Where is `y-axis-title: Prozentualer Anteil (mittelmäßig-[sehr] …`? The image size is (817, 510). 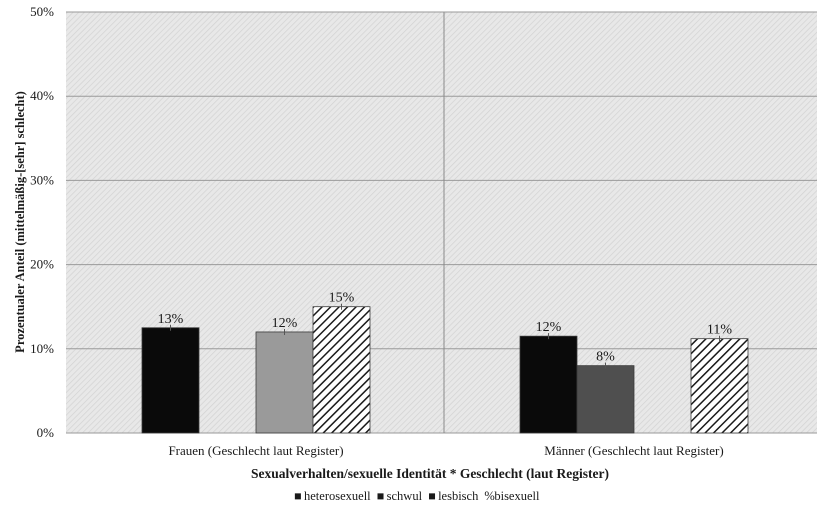 y-axis-title: Prozentualer Anteil (mittelmäßig-[sehr] … is located at coordinates (20, 222).